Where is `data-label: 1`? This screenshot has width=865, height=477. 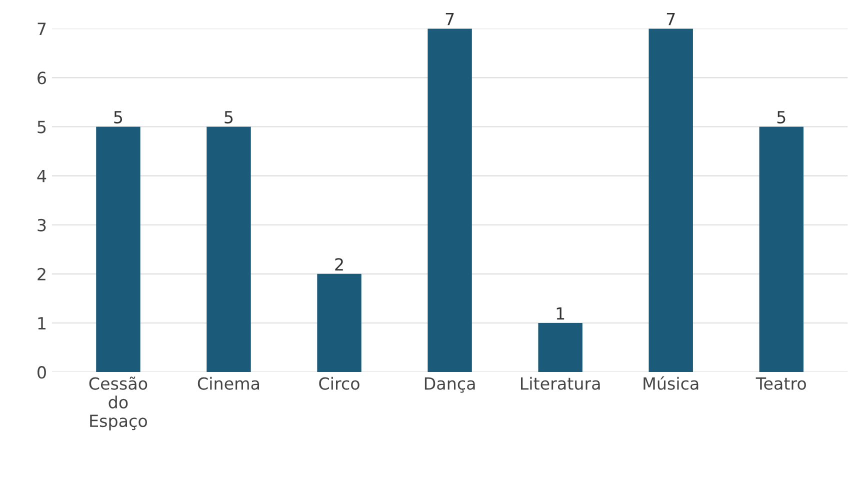
data-label: 1 is located at coordinates (560, 313).